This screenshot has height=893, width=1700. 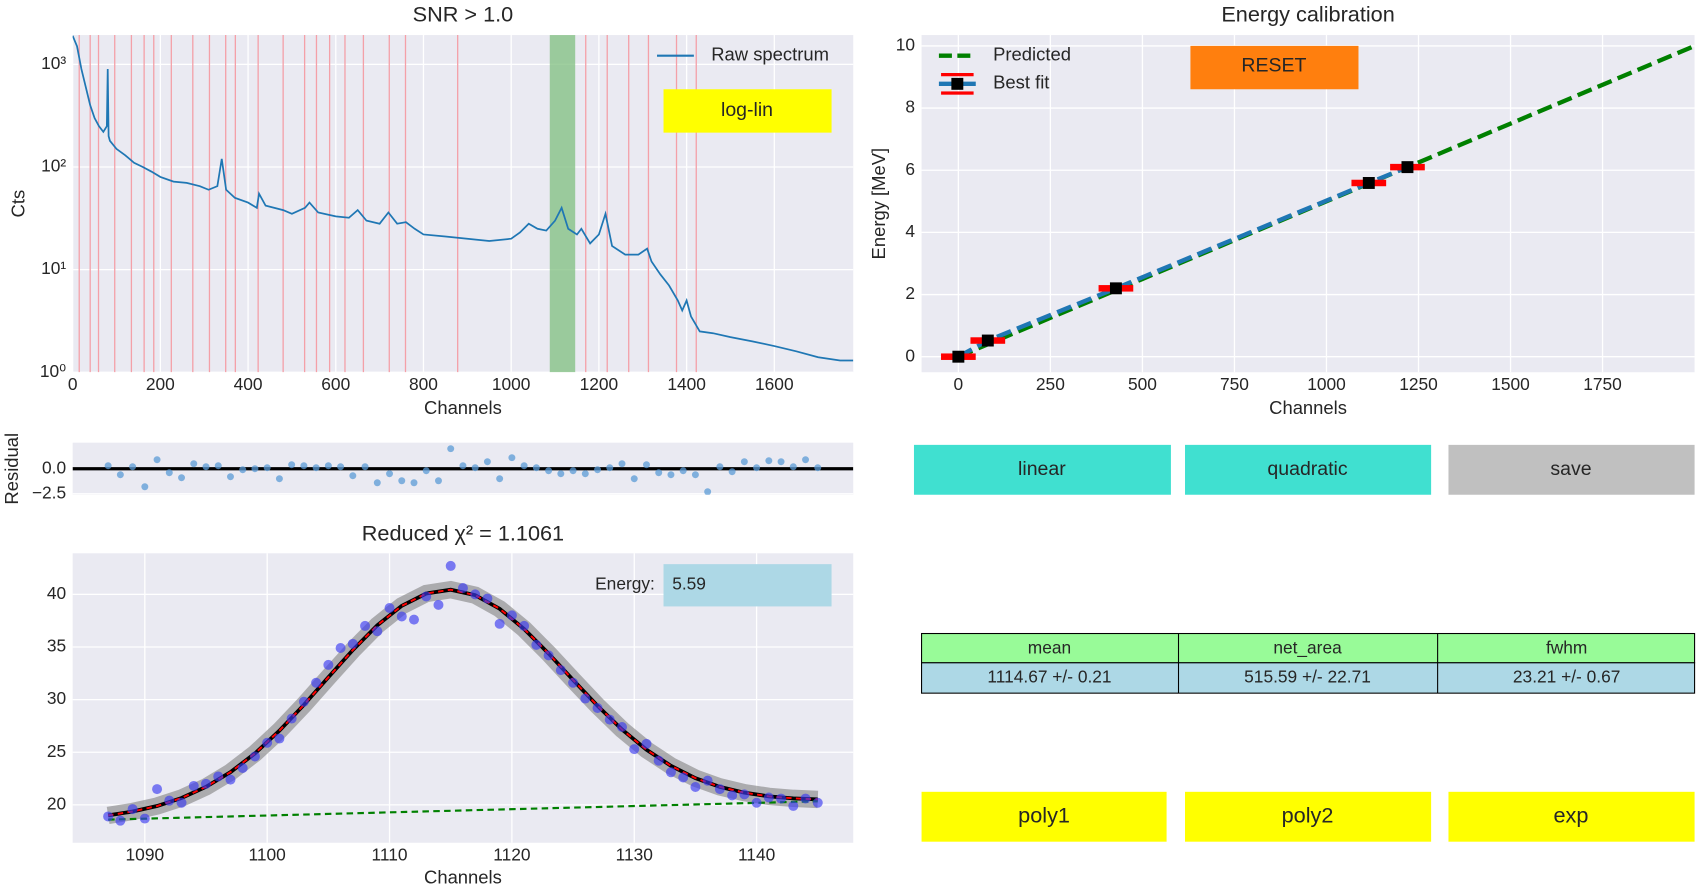 I want to click on y-axis-label: Energy [MeV], so click(x=878, y=204).